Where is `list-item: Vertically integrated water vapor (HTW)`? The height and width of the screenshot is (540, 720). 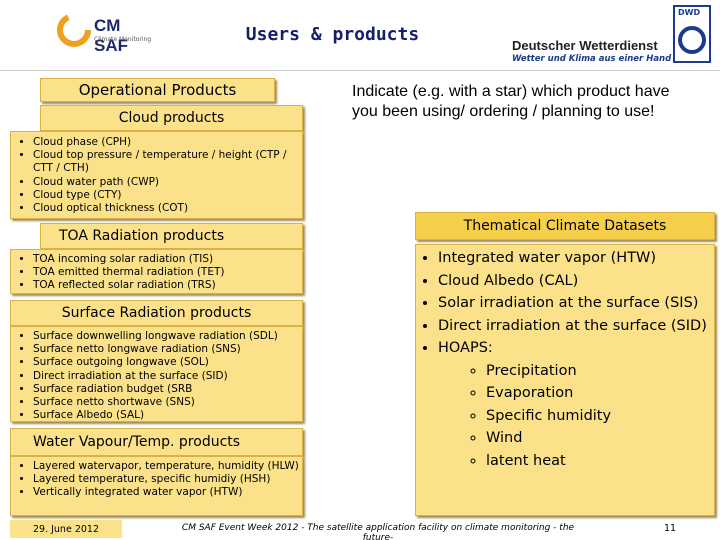
list-item: Vertically integrated water vapor (HTW) is located at coordinates (167, 492).